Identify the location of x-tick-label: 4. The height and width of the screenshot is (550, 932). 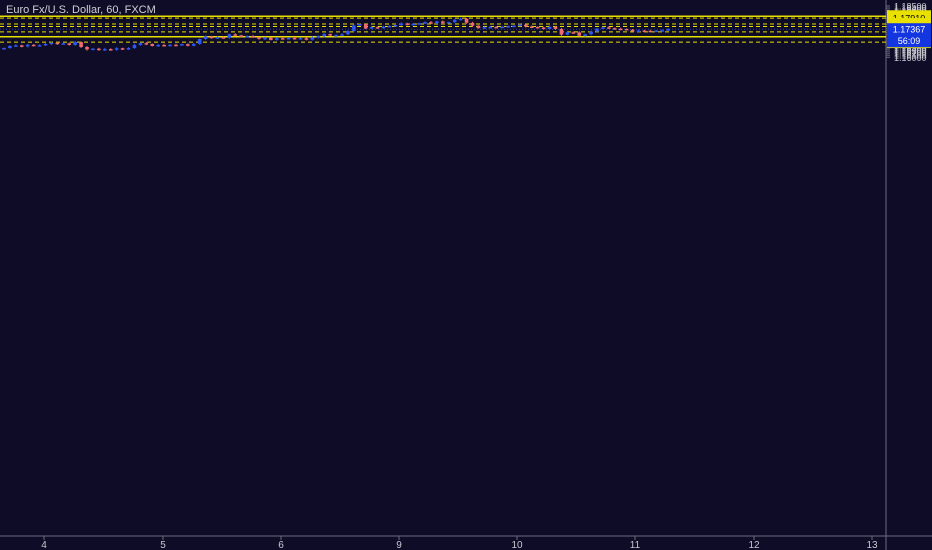
(44, 545).